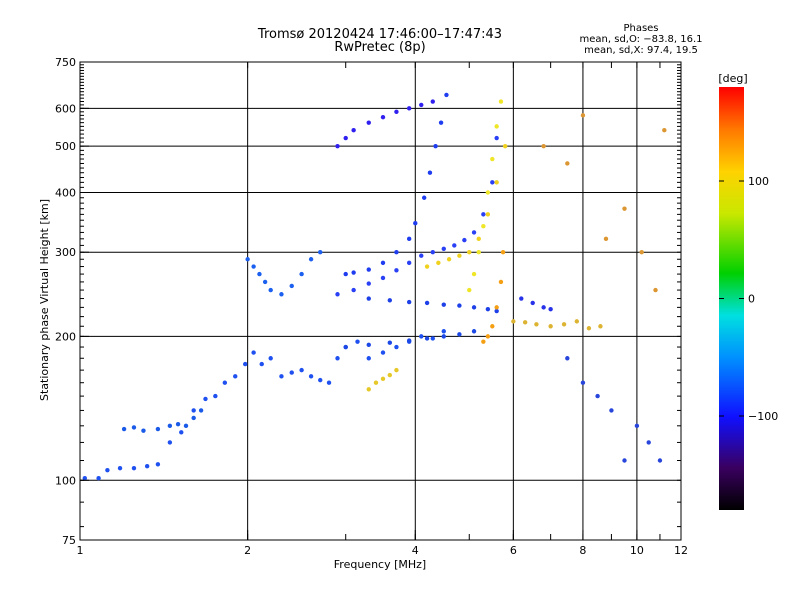 This screenshot has width=800, height=600. What do you see at coordinates (247, 550) in the screenshot?
I see `x-tick-label: 2` at bounding box center [247, 550].